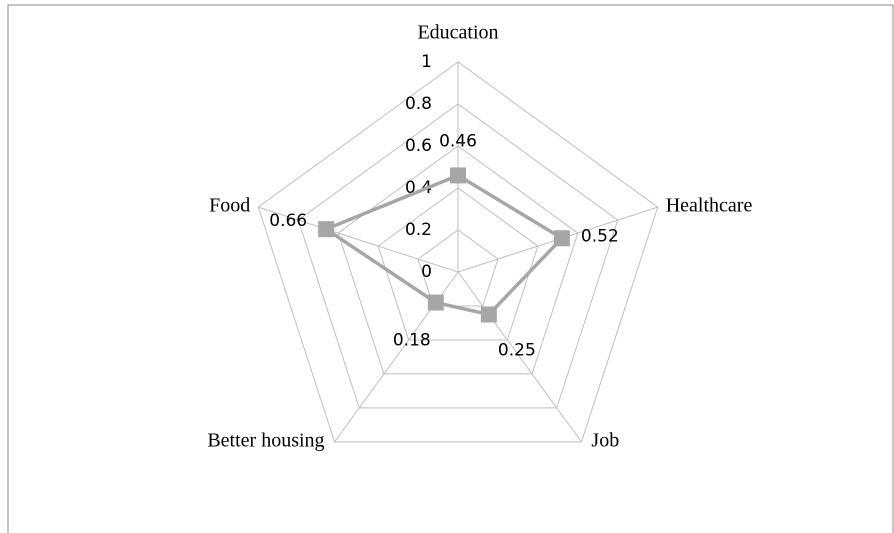 The height and width of the screenshot is (533, 894). Describe the element at coordinates (600, 236) in the screenshot. I see `value-label: 0.52` at that location.